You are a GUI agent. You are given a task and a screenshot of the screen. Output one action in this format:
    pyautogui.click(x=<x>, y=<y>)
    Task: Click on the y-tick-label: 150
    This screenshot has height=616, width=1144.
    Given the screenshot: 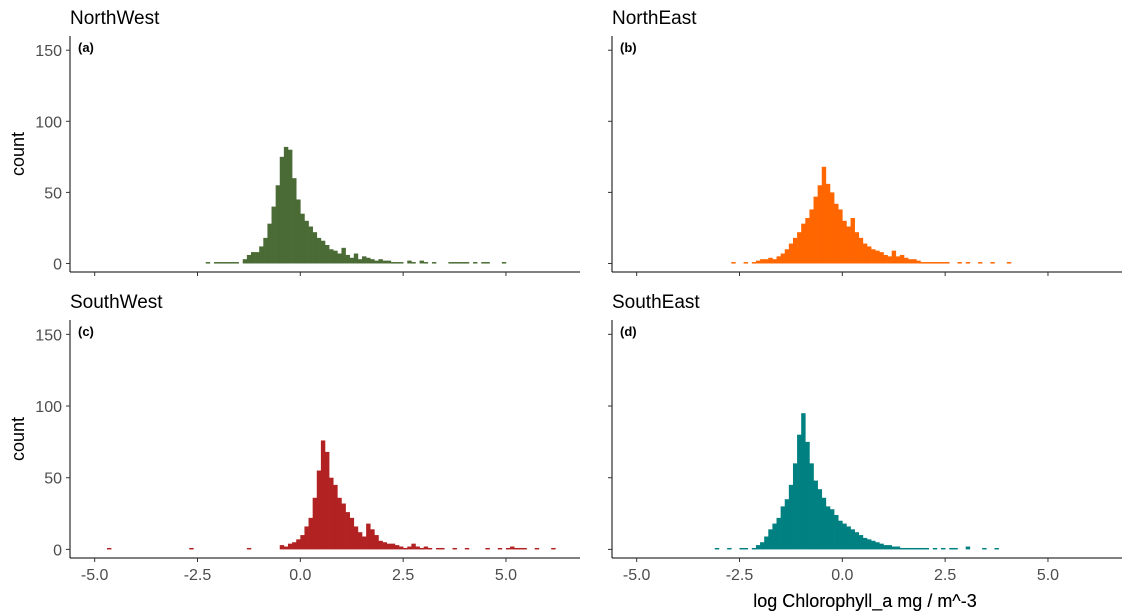 What is the action you would take?
    pyautogui.click(x=48, y=335)
    